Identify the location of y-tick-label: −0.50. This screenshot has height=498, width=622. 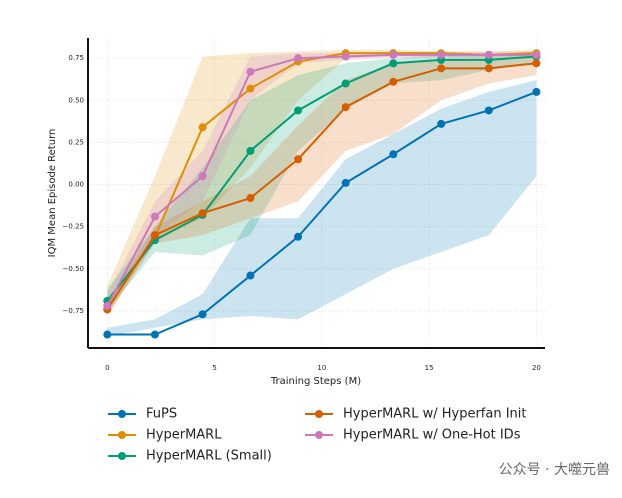
(73, 269).